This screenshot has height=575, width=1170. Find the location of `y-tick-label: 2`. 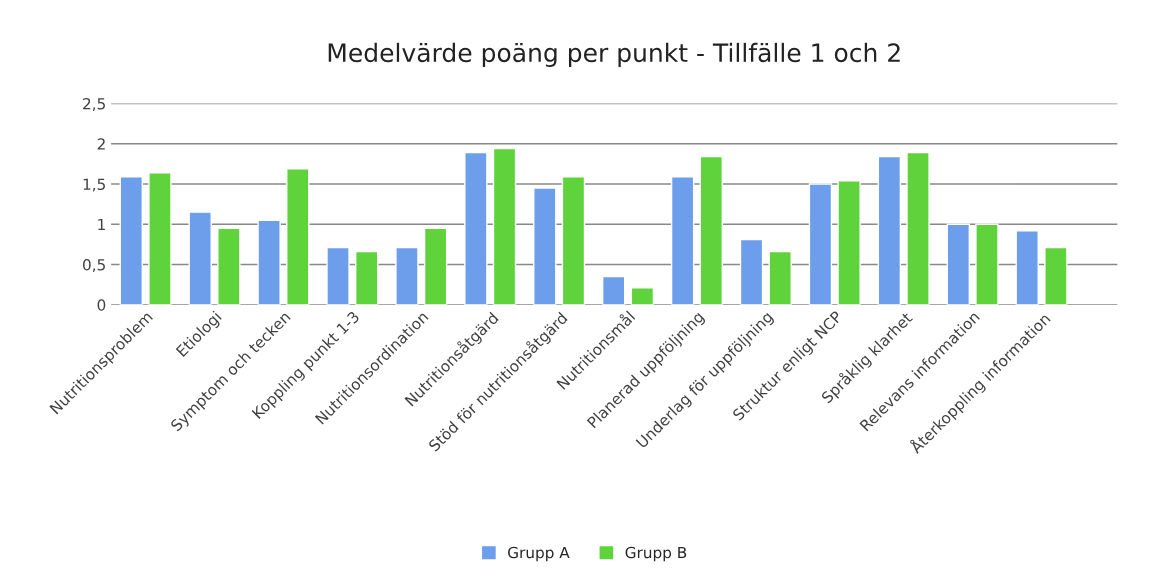

y-tick-label: 2 is located at coordinates (101, 144).